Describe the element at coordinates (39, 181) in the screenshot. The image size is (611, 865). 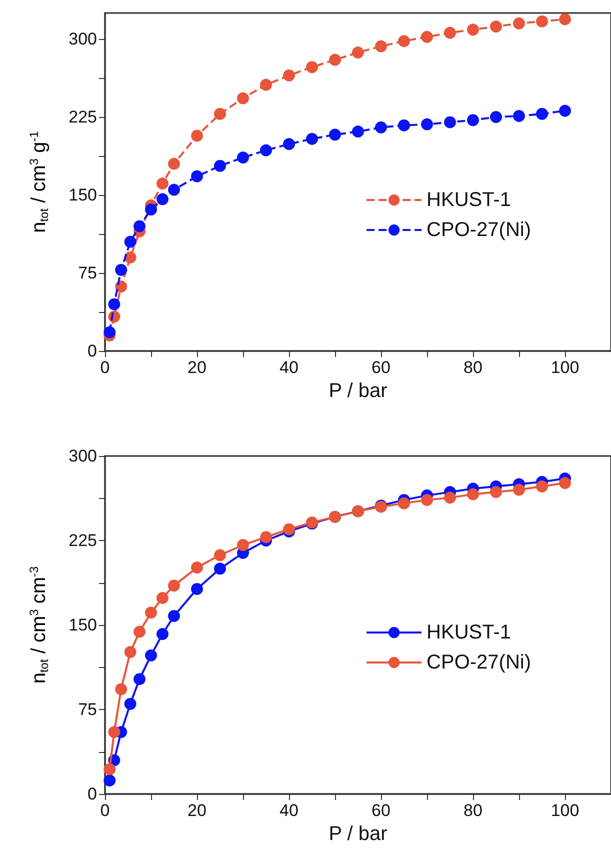
I see `y-axis-title: ntot / cm3 g-1` at that location.